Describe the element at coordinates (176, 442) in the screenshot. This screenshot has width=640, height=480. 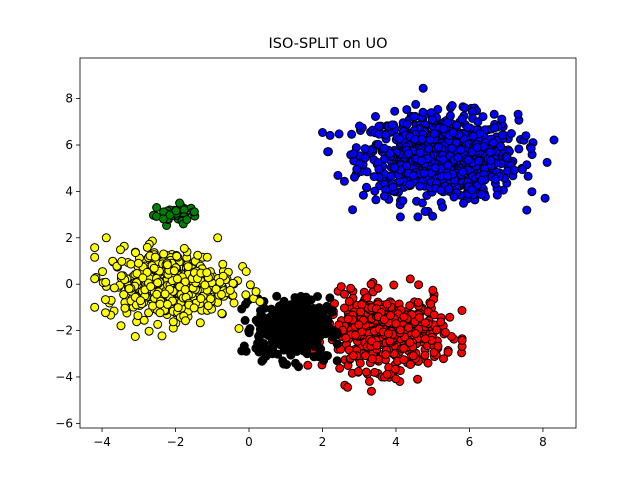
I see `x-tick-label: −2` at that location.